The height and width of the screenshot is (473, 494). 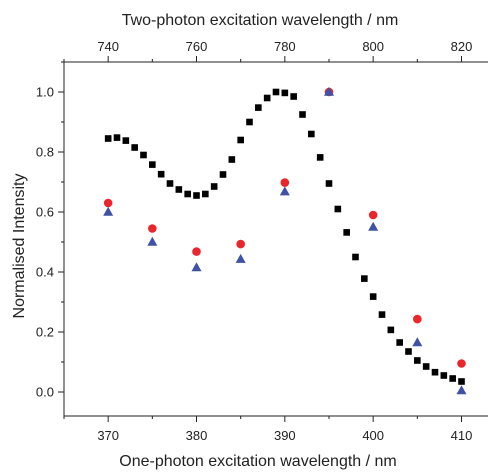 I want to click on top-axis-title: Two-photon excitation wavelength / nm, so click(x=260, y=20).